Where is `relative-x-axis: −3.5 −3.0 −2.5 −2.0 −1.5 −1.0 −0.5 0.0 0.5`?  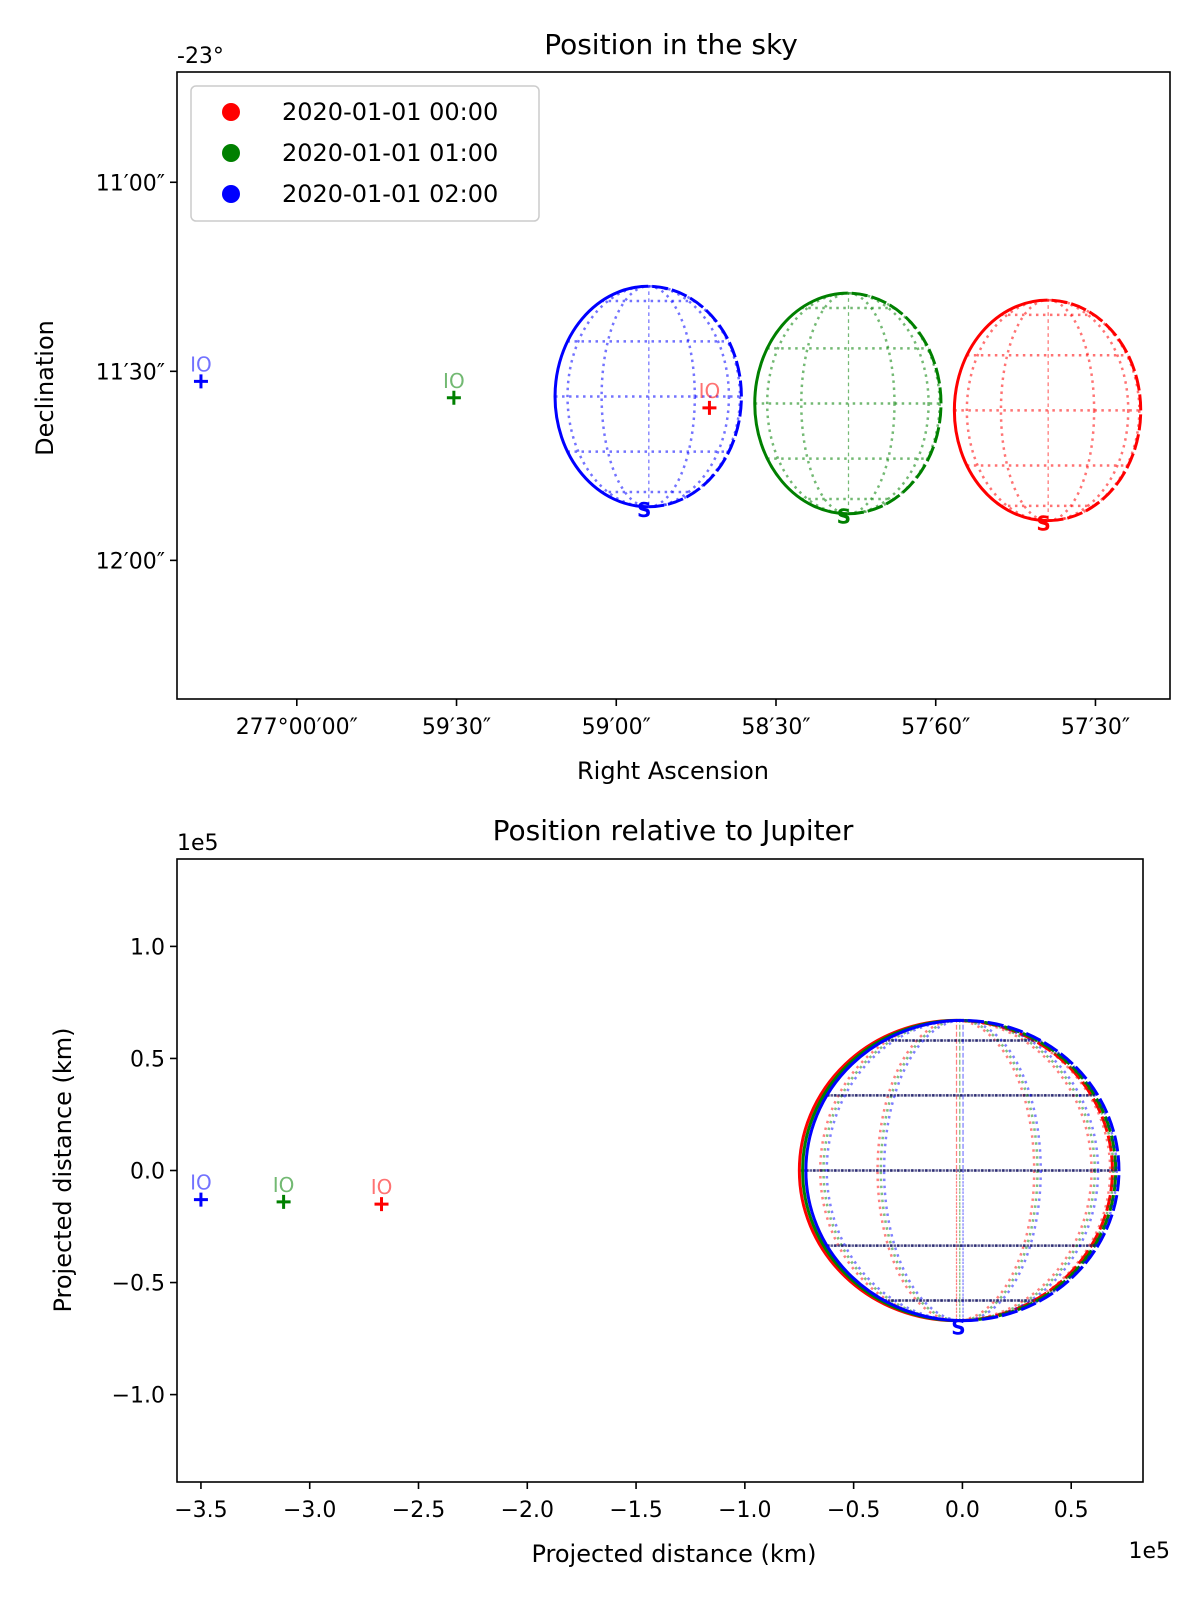 relative-x-axis: −3.5 −3.0 −2.5 −2.0 −1.5 −1.0 −0.5 0.0 0.5 is located at coordinates (631, 1502).